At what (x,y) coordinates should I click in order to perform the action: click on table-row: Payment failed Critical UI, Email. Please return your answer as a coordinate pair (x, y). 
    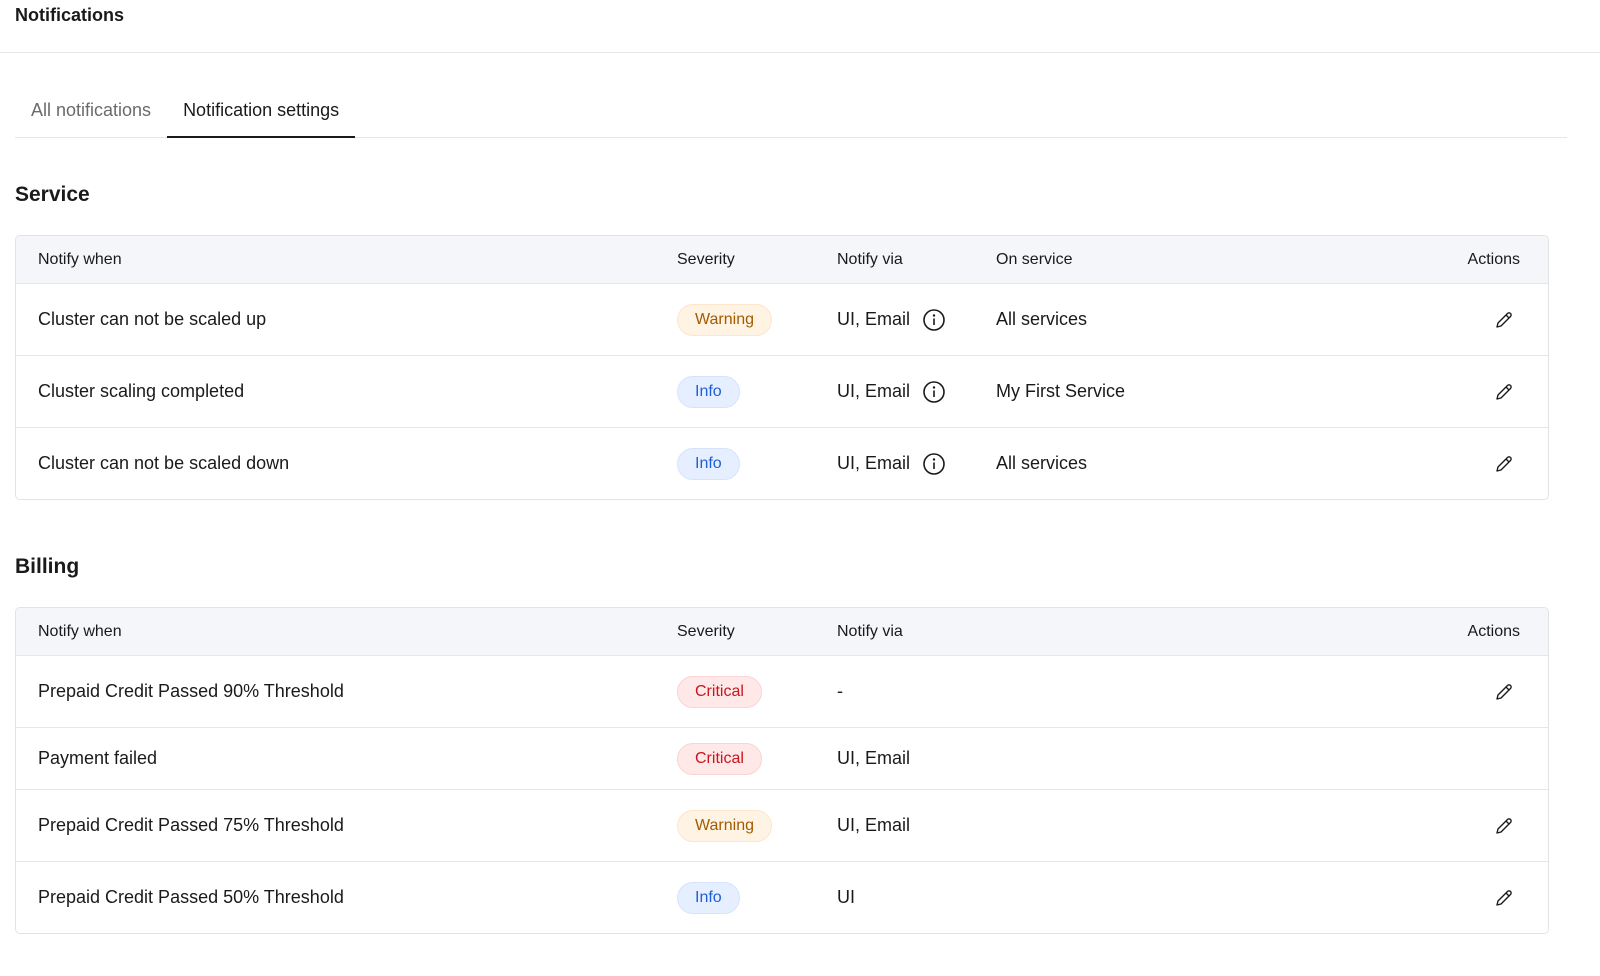
    Looking at the image, I should click on (782, 758).